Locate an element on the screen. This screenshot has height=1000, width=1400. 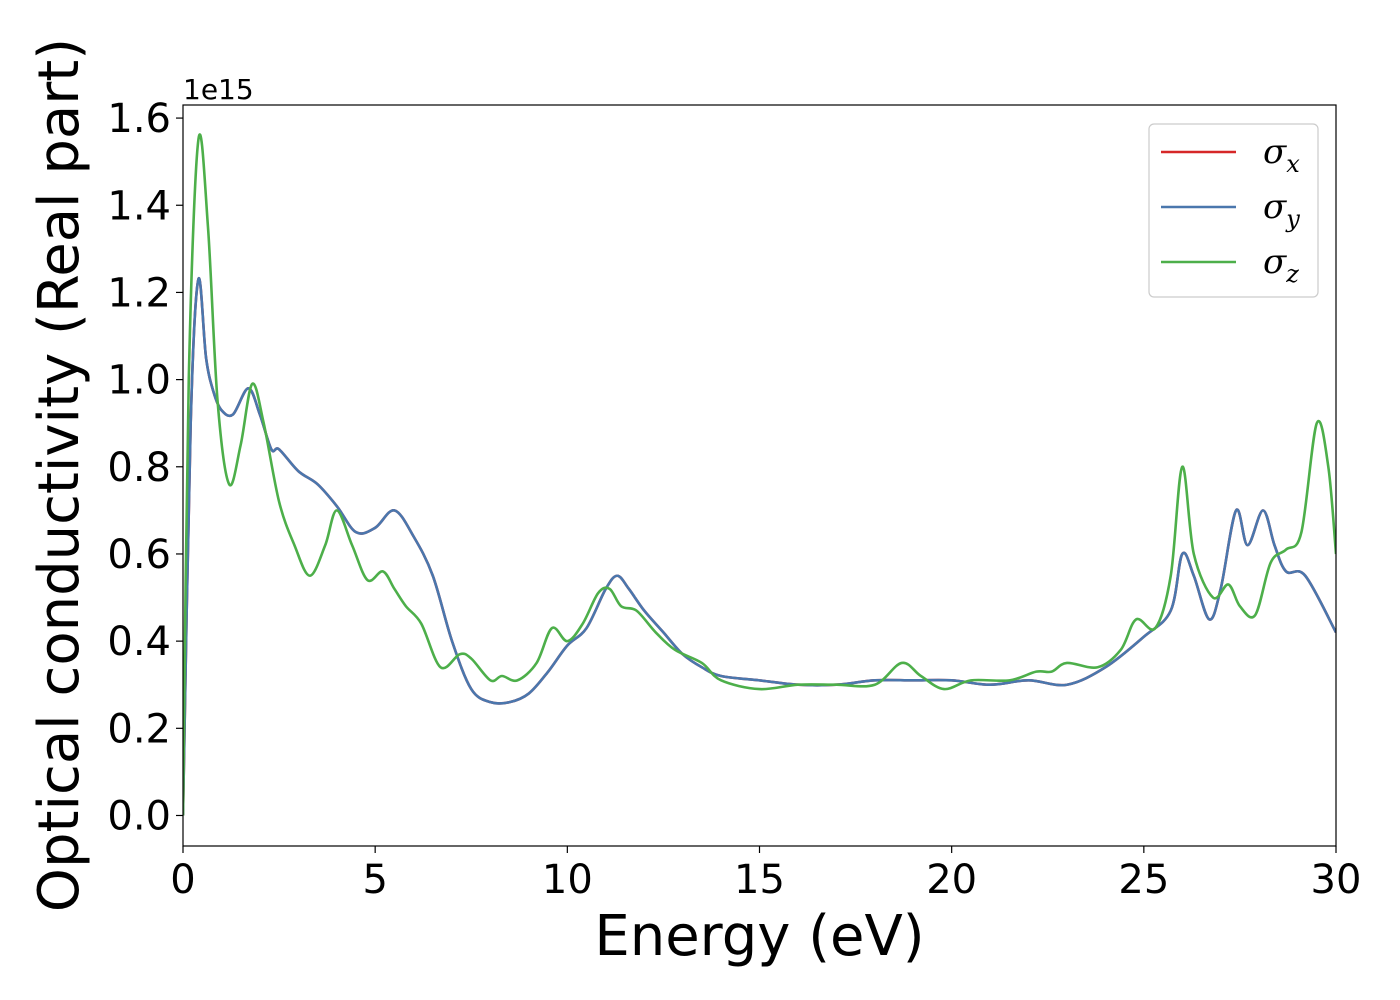
x-axis-ticks: 0 5 10 15 20 25 30 is located at coordinates (765, 874).